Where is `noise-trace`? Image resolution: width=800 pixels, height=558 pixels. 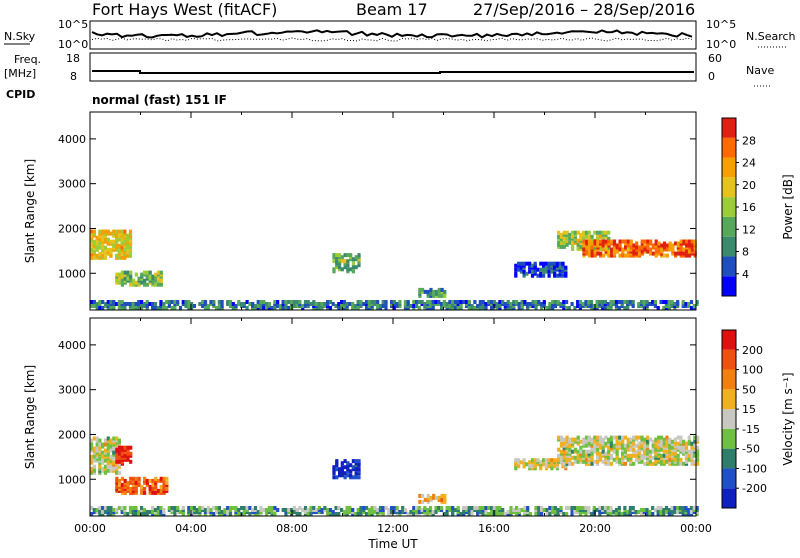 noise-trace is located at coordinates (392, 35).